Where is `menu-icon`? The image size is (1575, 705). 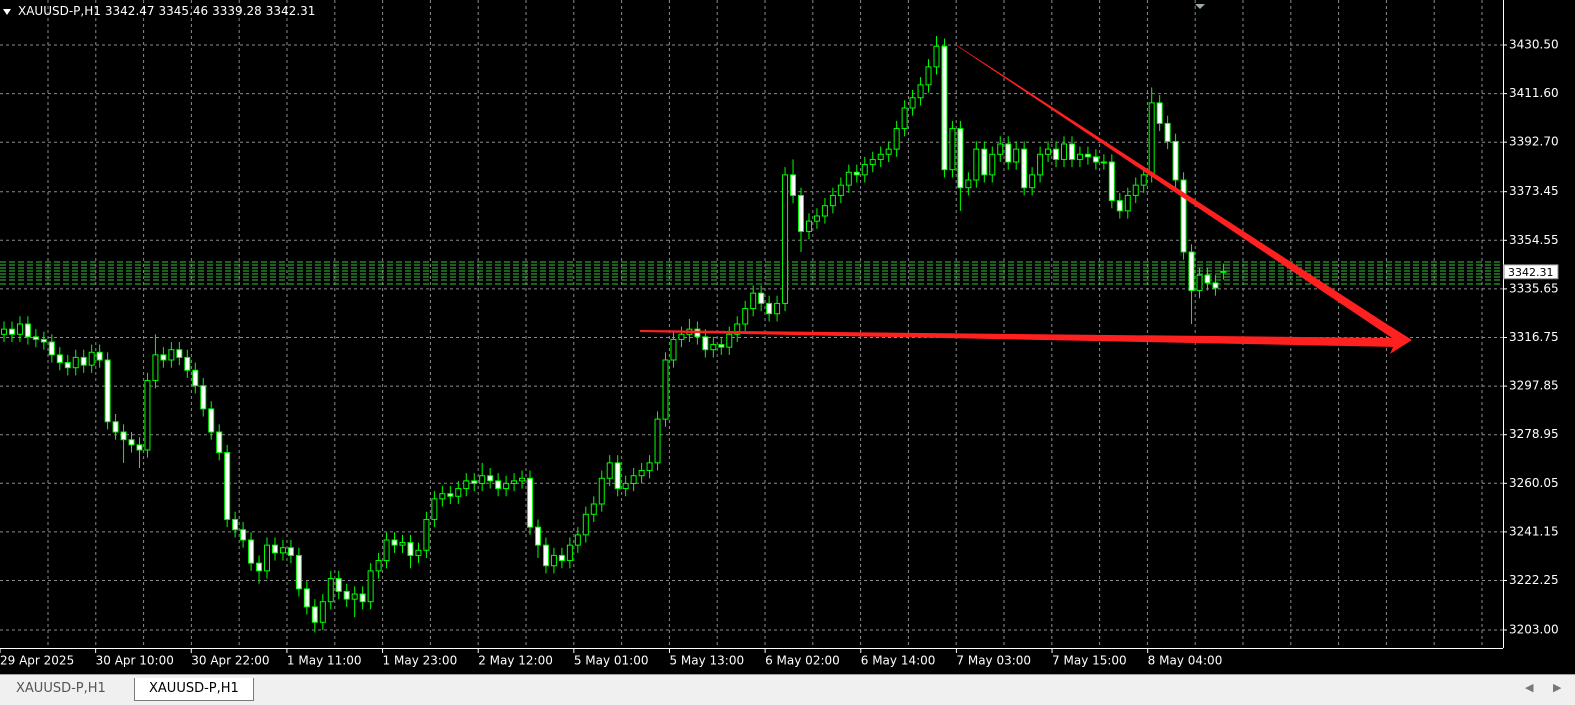
menu-icon is located at coordinates (7, 12).